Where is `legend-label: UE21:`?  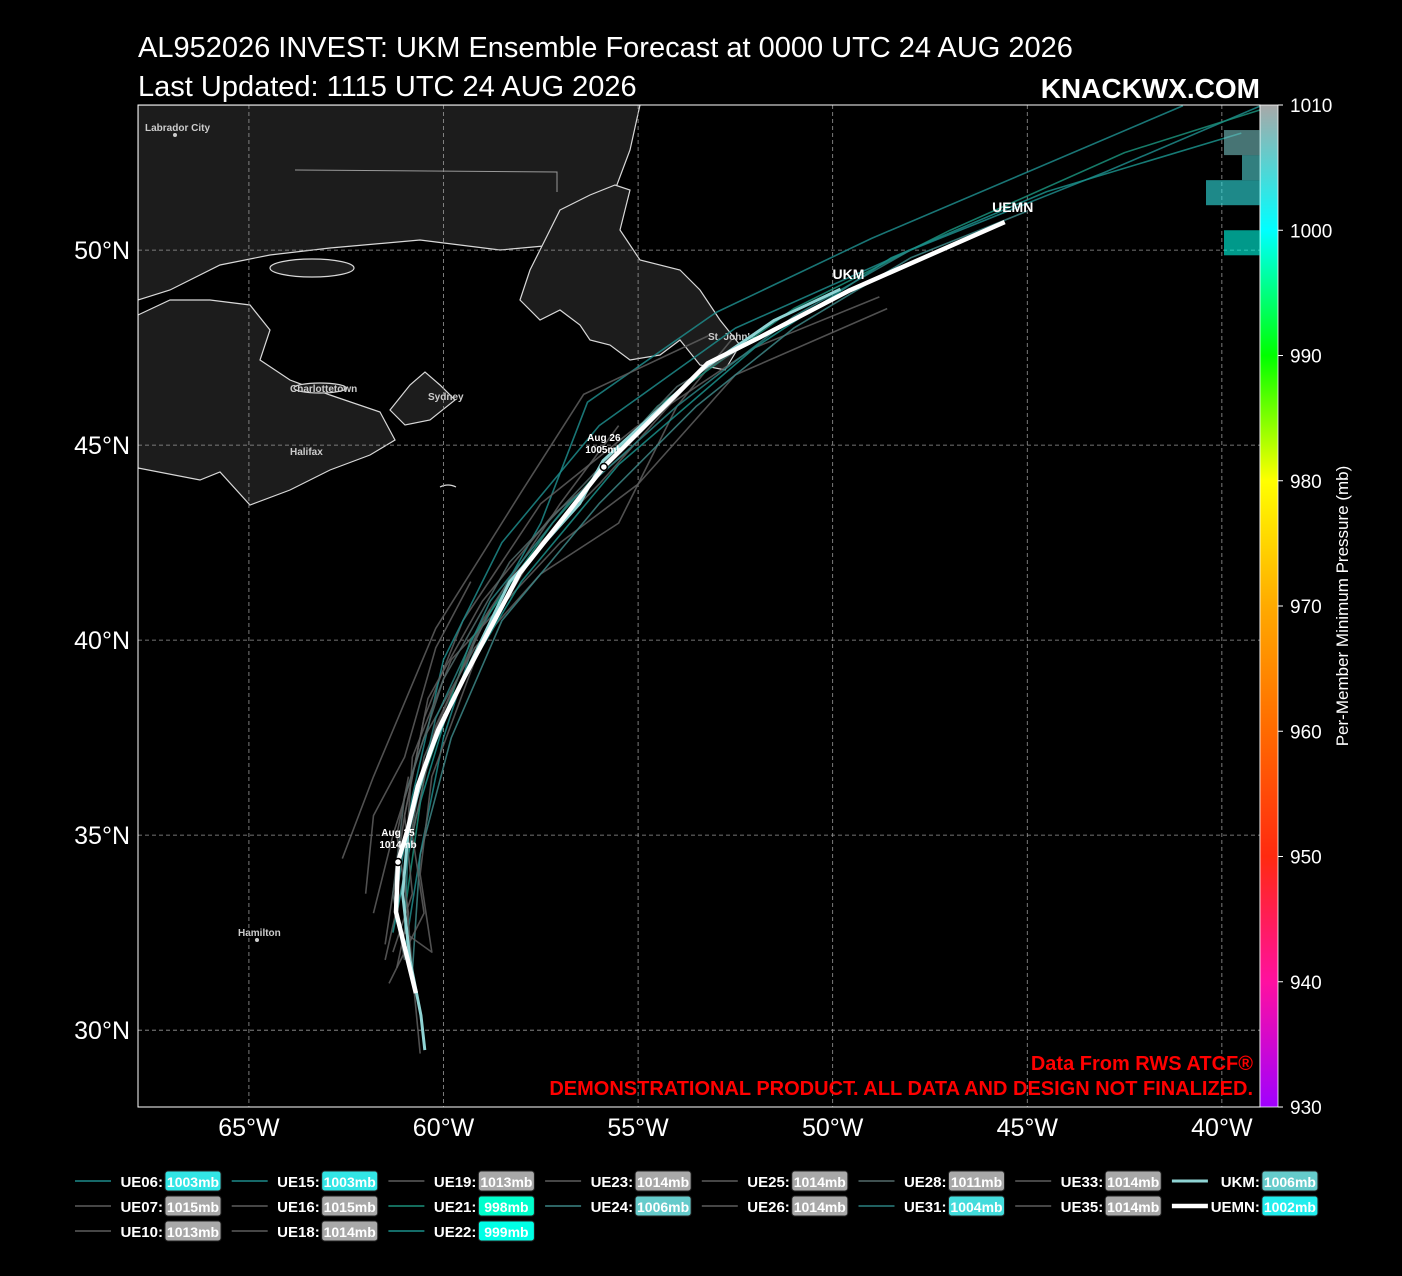 legend-label: UE21: is located at coordinates (455, 1207).